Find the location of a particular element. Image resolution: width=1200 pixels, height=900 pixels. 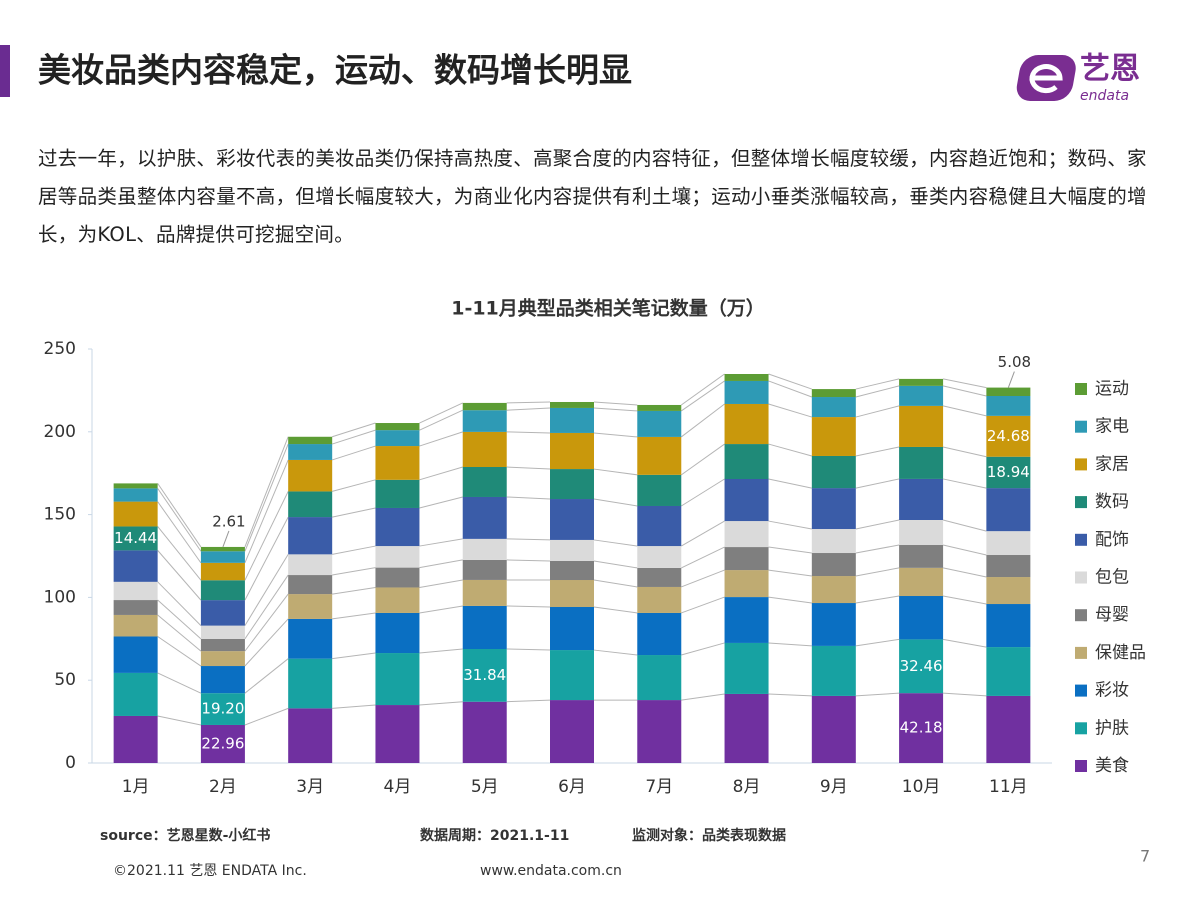

value-label: 22.96 is located at coordinates (222, 743).